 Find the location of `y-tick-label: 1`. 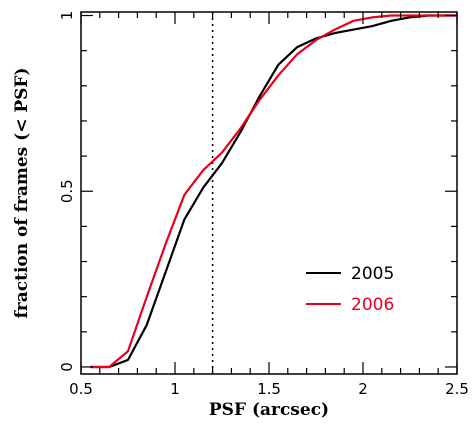

y-tick-label: 1 is located at coordinates (67, 16).